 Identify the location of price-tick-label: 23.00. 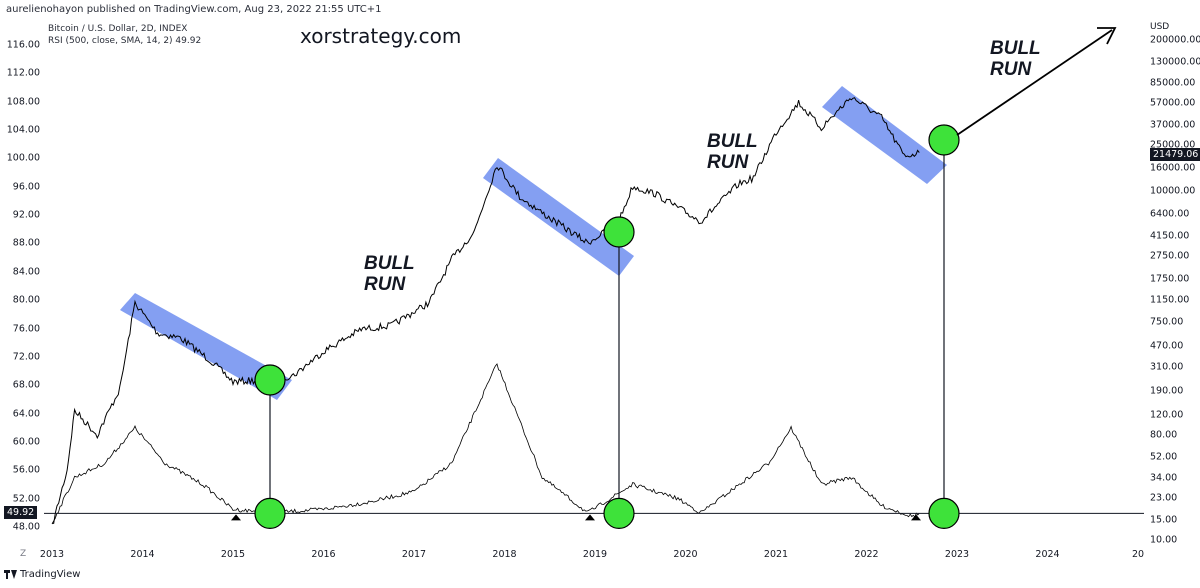
(1164, 498).